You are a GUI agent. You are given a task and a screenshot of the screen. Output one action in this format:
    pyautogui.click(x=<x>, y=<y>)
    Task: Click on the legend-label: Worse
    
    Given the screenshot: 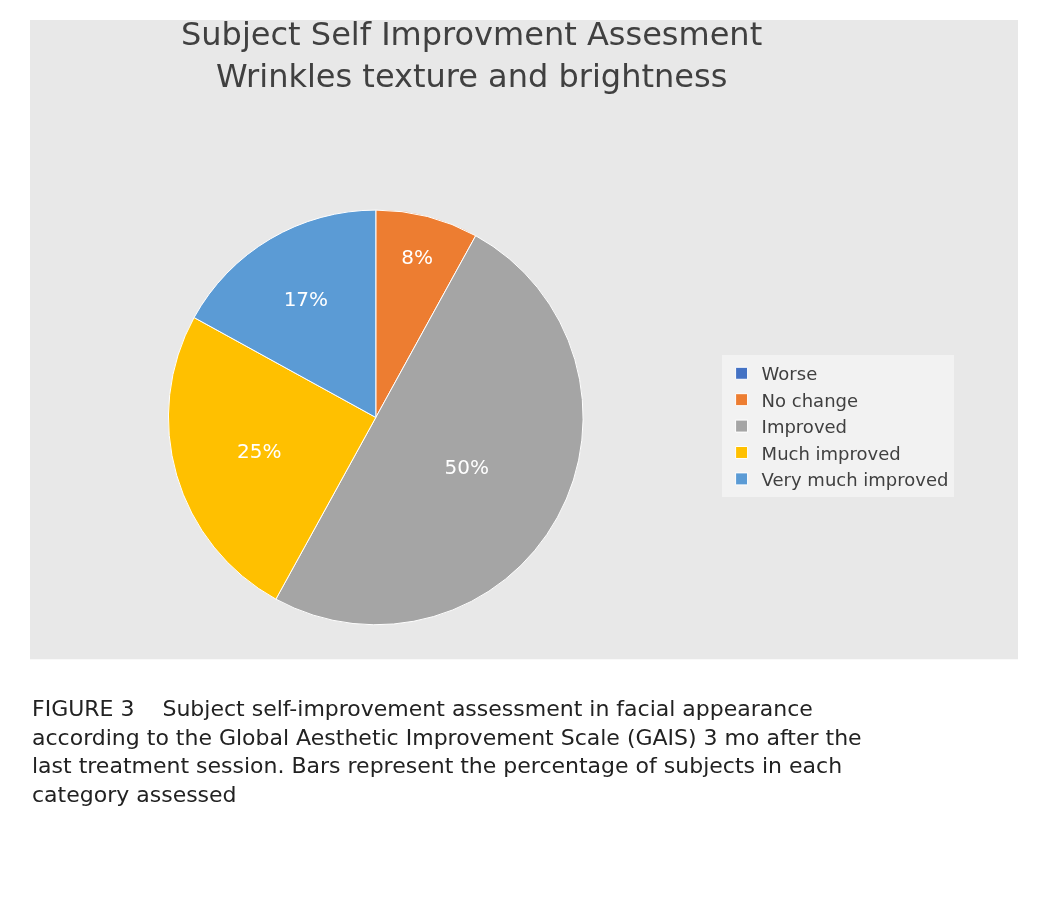 What is the action you would take?
    pyautogui.click(x=789, y=374)
    